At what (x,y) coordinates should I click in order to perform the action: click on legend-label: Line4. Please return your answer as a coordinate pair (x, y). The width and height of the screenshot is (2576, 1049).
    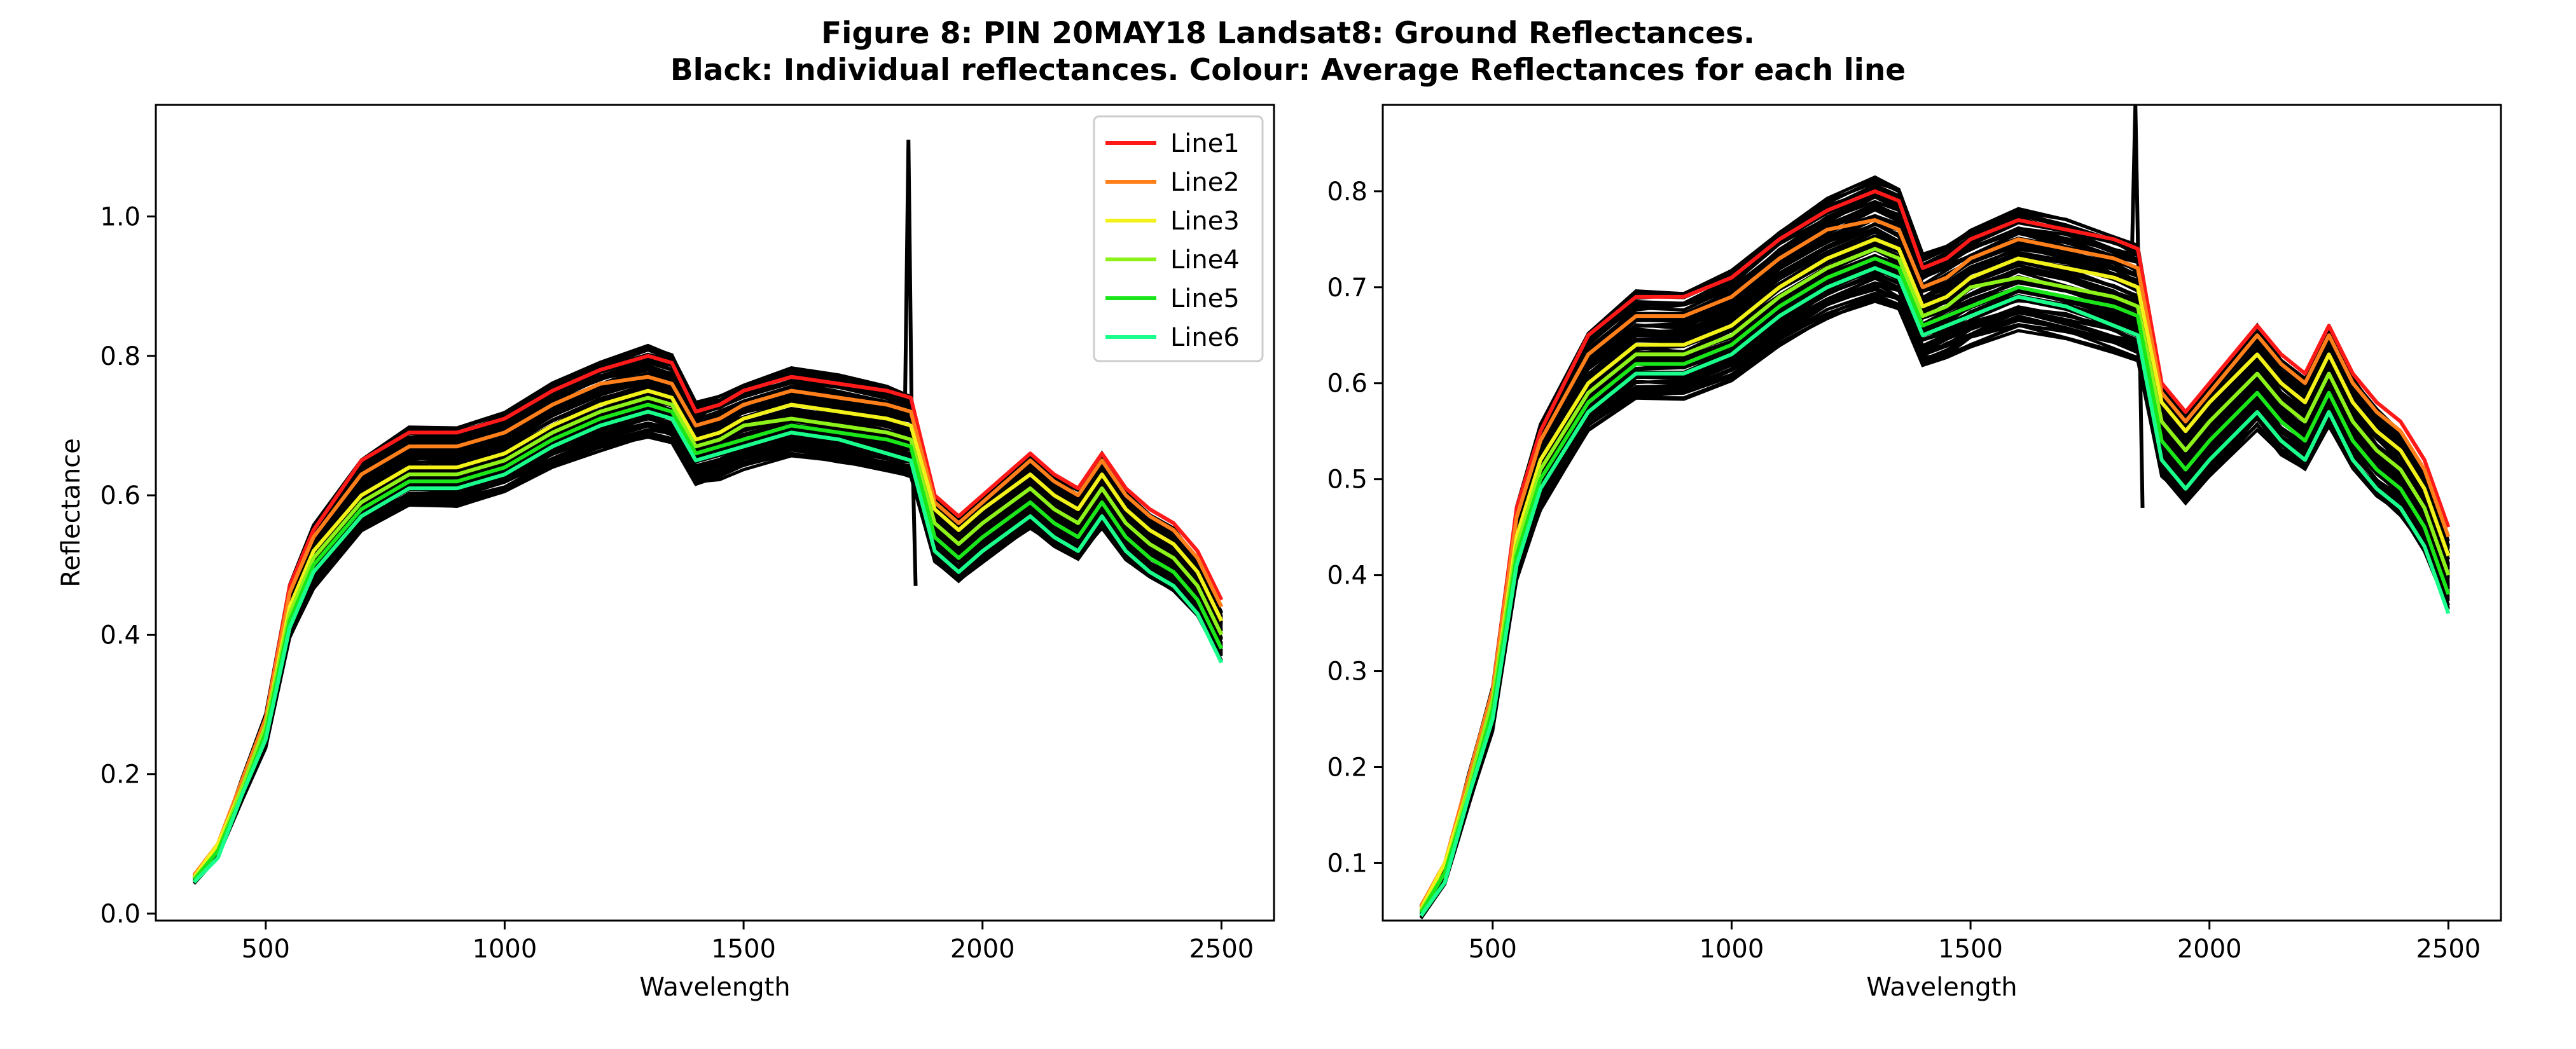
    Looking at the image, I should click on (1205, 260).